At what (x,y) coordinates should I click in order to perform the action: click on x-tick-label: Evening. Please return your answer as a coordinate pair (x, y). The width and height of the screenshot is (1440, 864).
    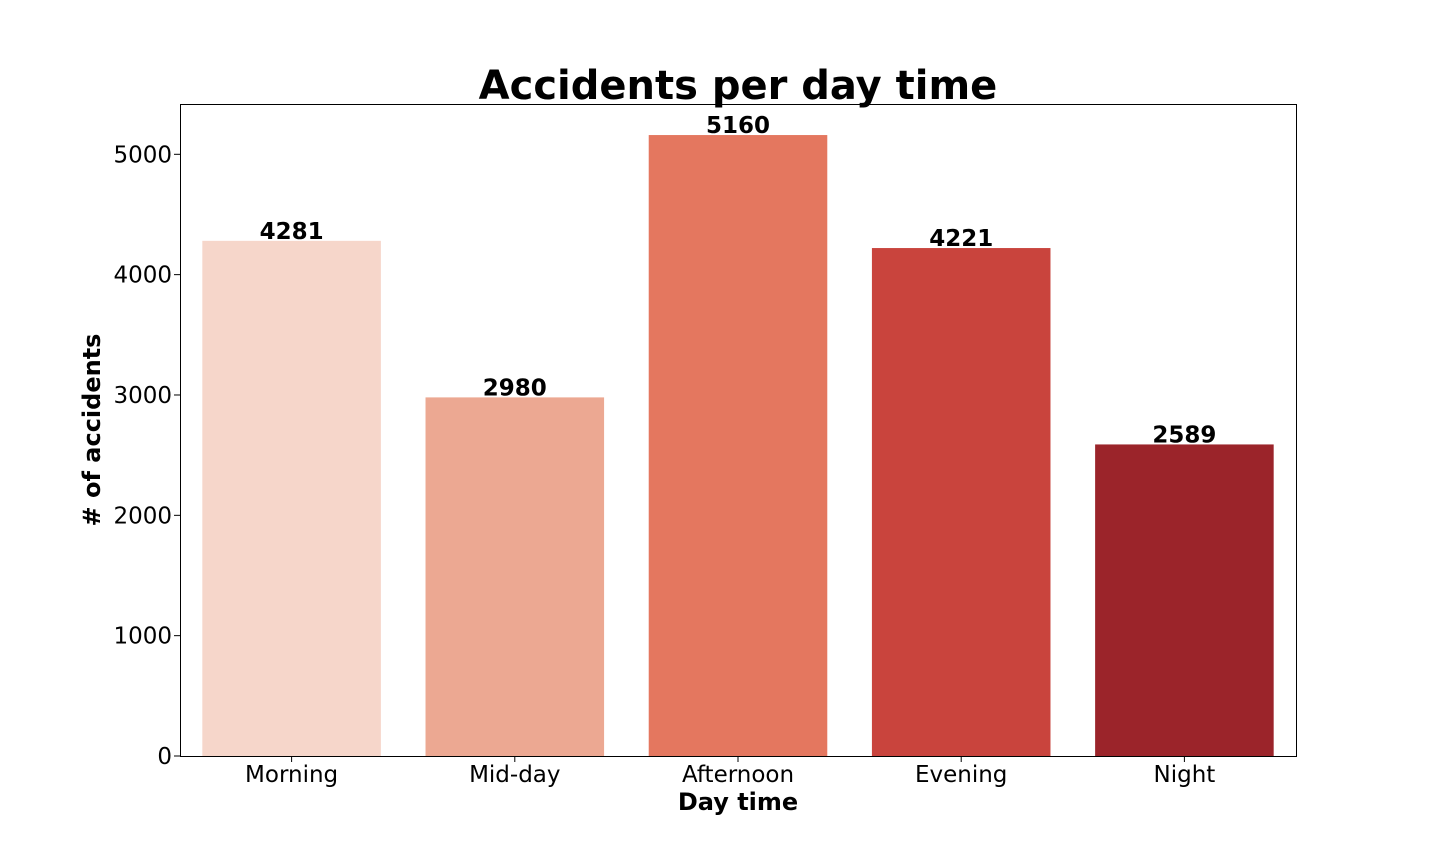
    Looking at the image, I should click on (961, 775).